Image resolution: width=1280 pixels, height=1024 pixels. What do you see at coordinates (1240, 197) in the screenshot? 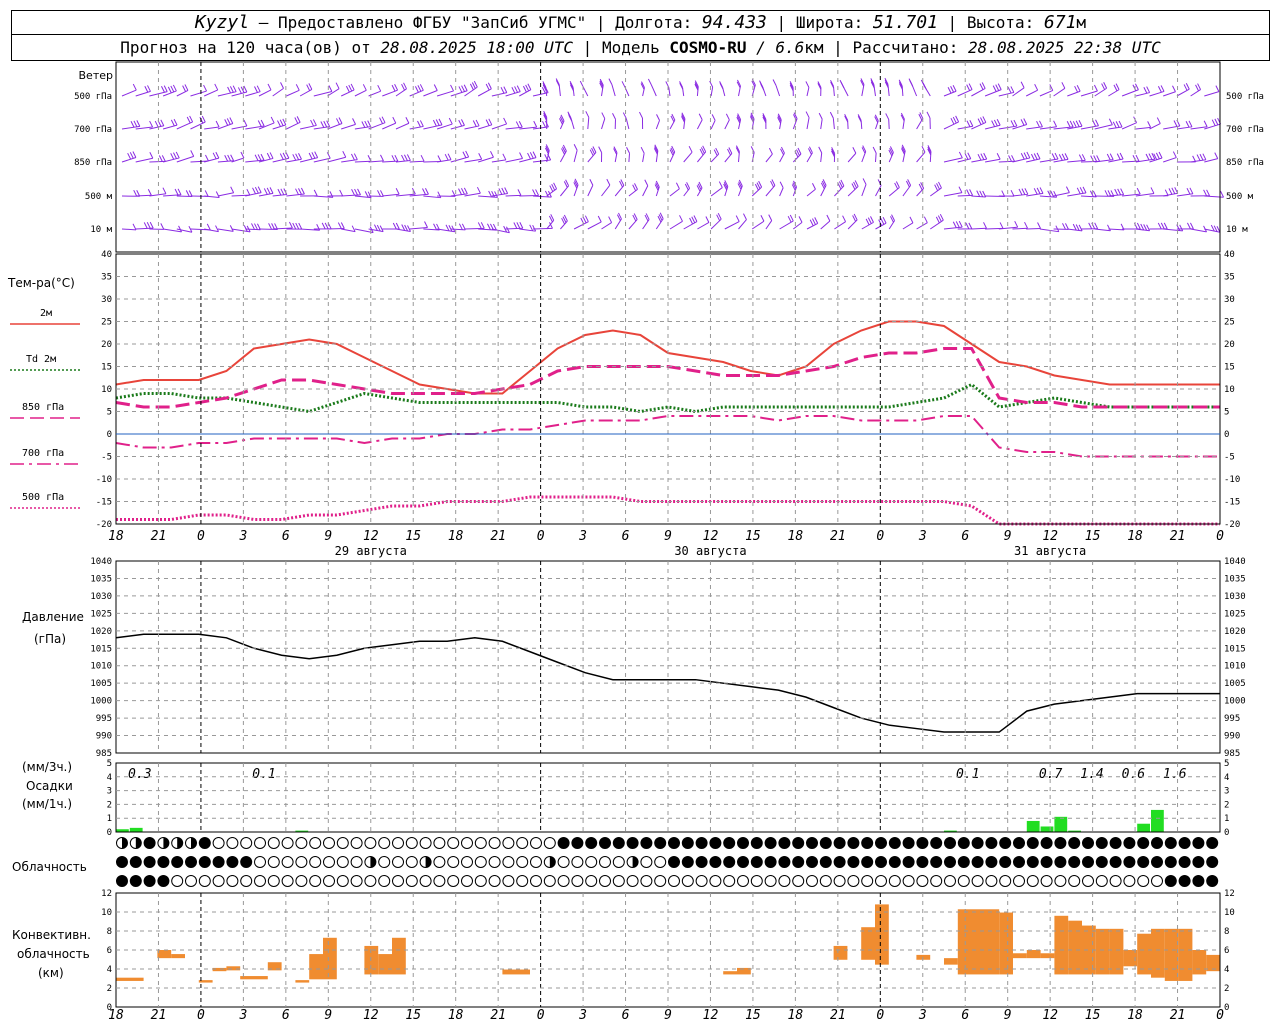
I see `wind-level-right: 500 м` at bounding box center [1240, 197].